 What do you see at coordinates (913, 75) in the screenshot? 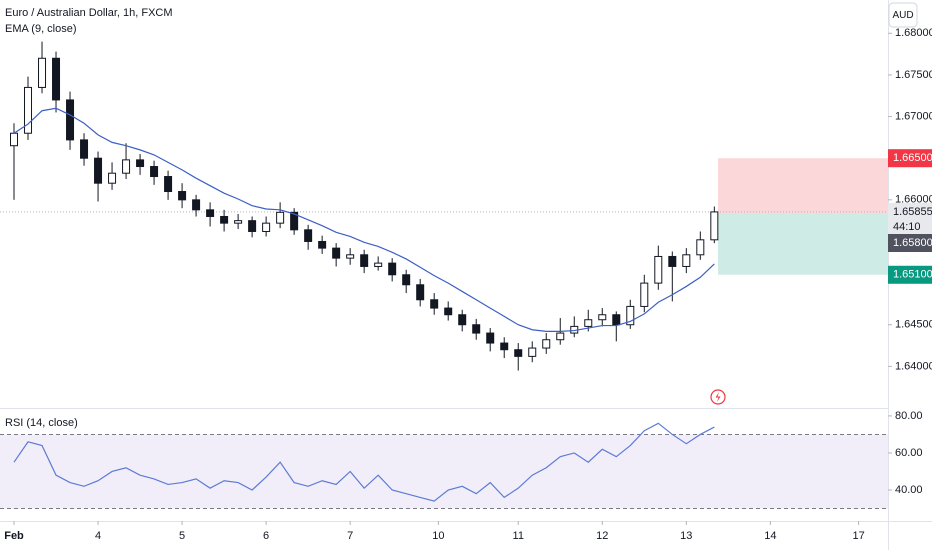
I see `y-tick-label: 1.67500` at bounding box center [913, 75].